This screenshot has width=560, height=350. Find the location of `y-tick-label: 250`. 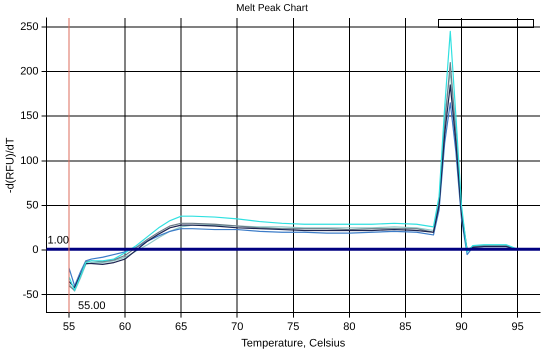

y-tick-label: 250 is located at coordinates (29, 26).